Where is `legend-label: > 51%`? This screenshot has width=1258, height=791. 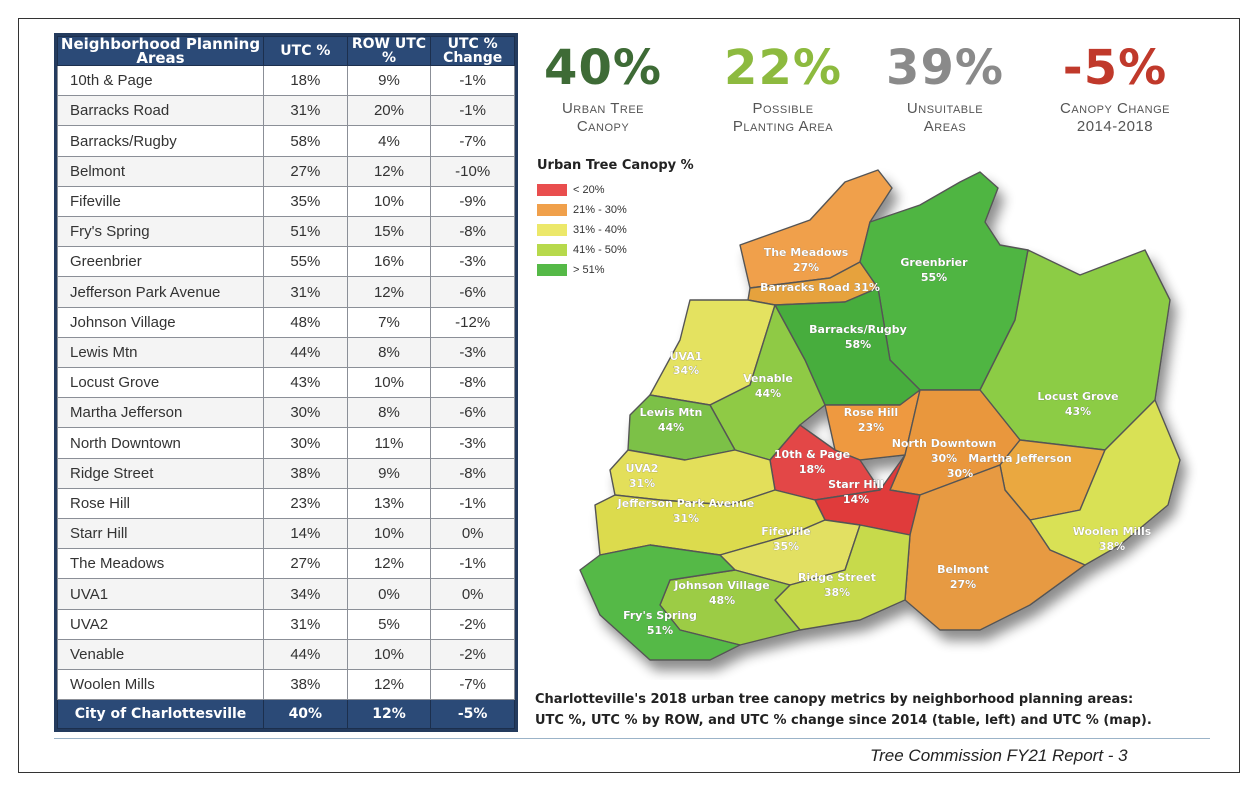
legend-label: > 51% is located at coordinates (589, 270).